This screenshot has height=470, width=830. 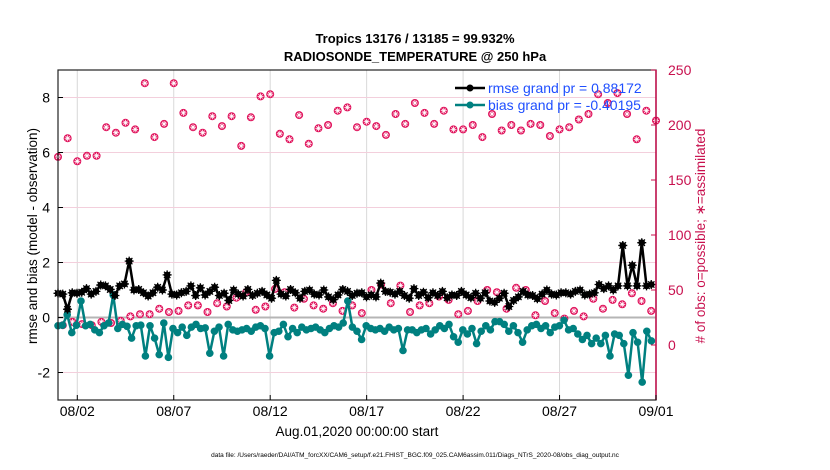 What do you see at coordinates (32, 236) in the screenshot?
I see `y-axis-label: rmse and bias (model - observation)` at bounding box center [32, 236].